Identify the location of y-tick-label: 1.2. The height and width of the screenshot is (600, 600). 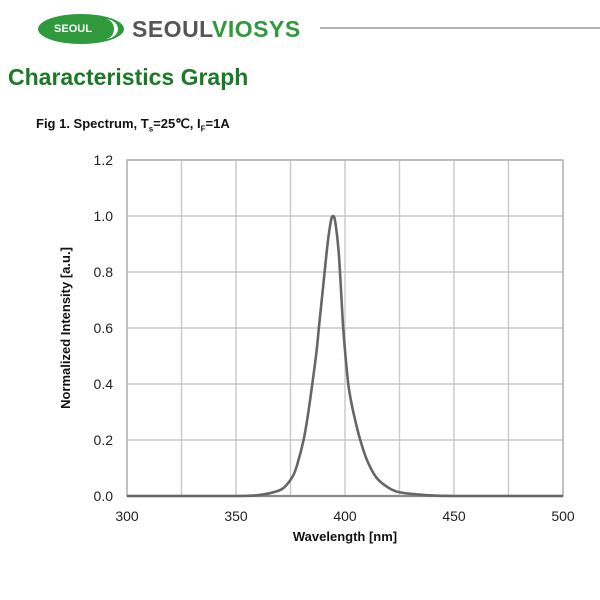
(104, 160).